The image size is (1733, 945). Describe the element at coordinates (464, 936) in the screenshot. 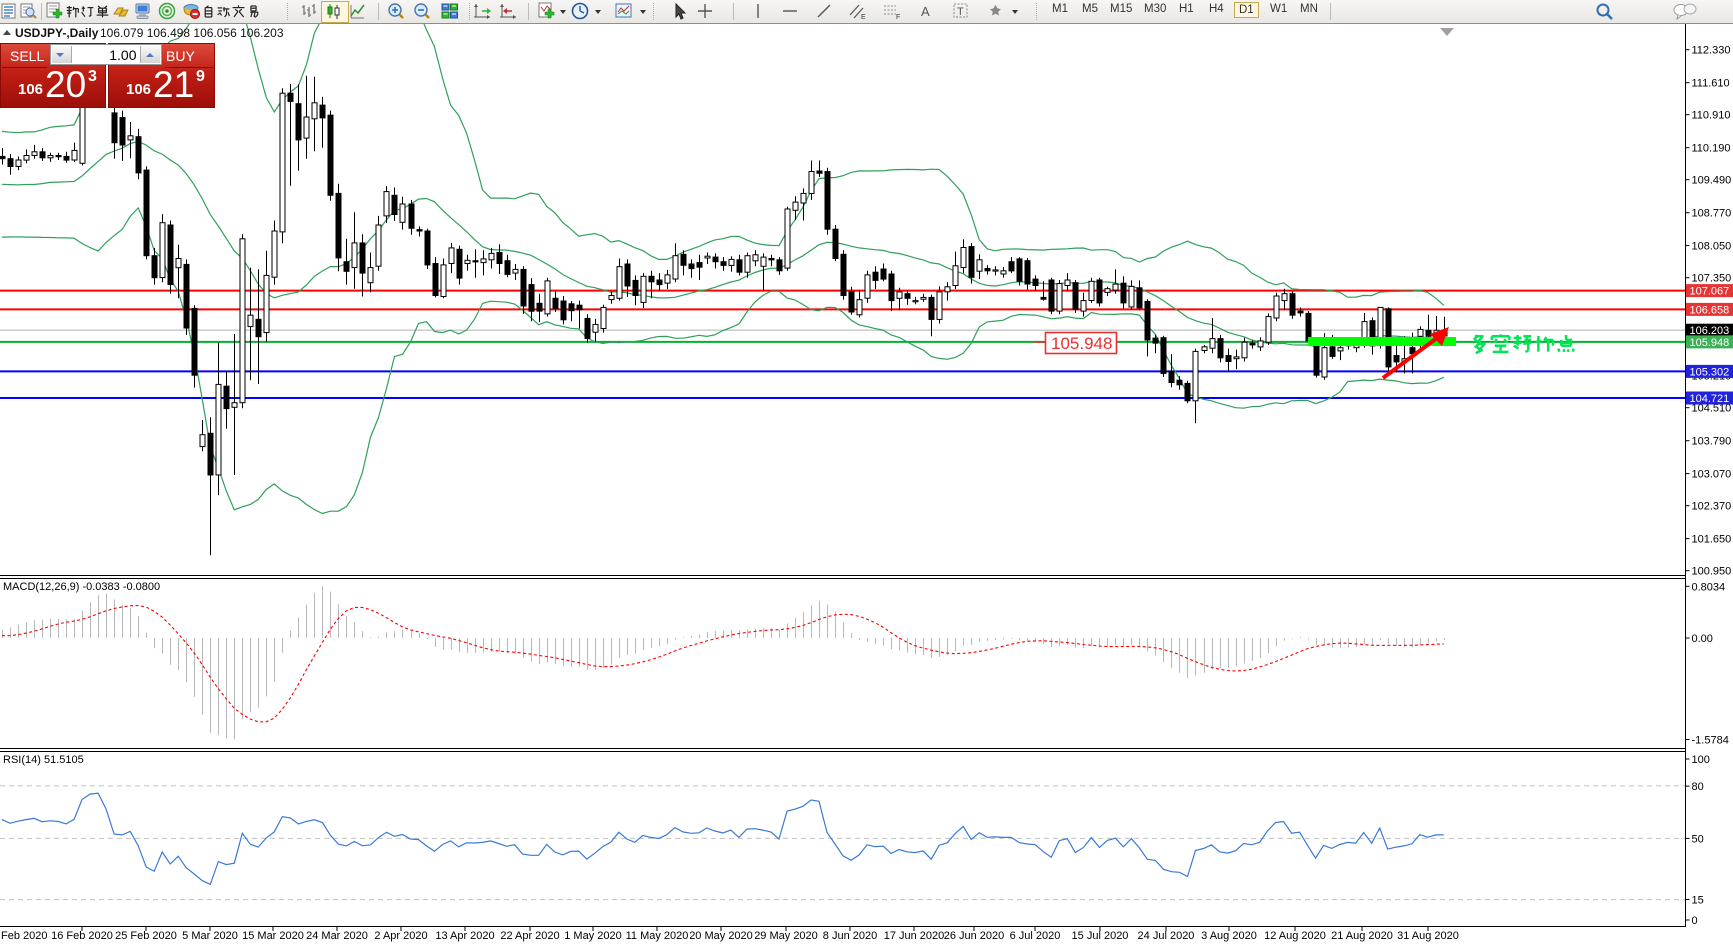

I see `svg-text: 13 Apr 2020` at that location.